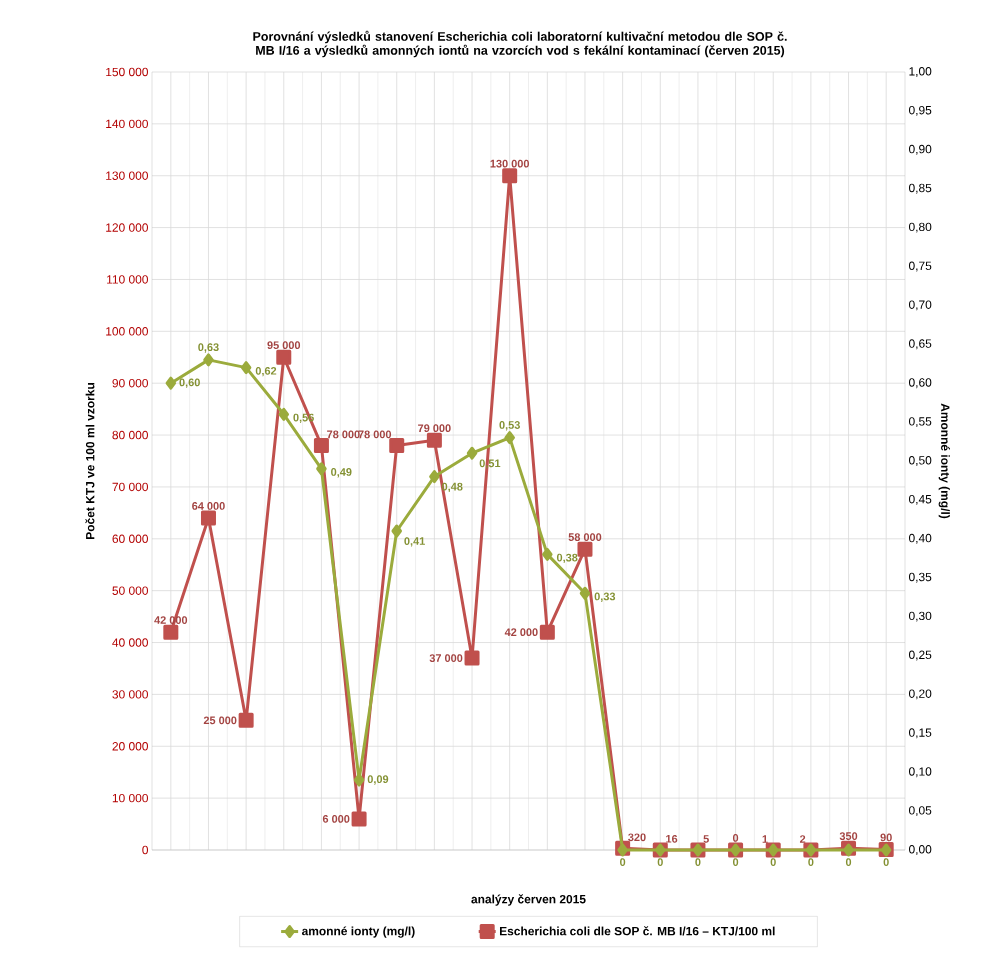 This screenshot has width=1001, height=972. Describe the element at coordinates (528, 900) in the screenshot. I see `x-axis-title: analýzy červen 2015` at that location.